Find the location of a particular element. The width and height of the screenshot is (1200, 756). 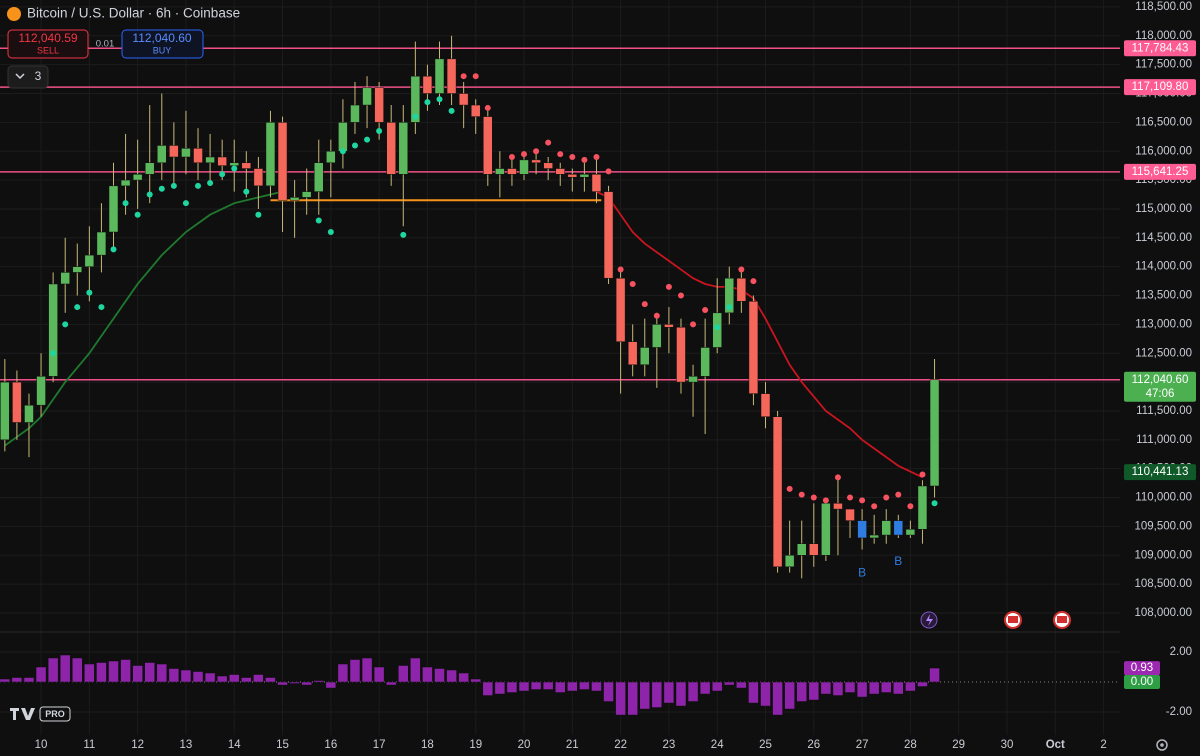

y2-tick-label: -2.00 is located at coordinates (1179, 712).